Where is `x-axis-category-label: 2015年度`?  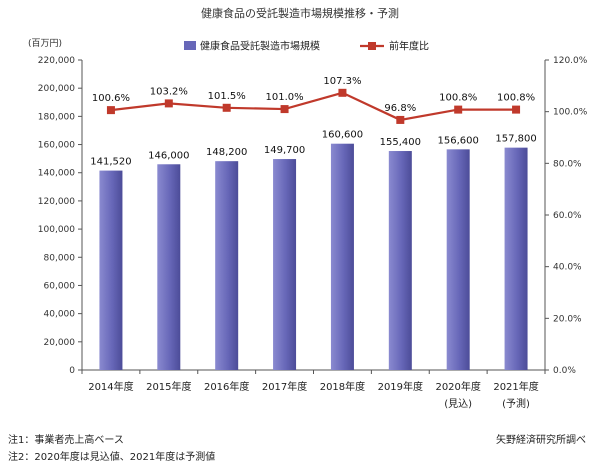
x-axis-category-label: 2015年度 is located at coordinates (168, 386).